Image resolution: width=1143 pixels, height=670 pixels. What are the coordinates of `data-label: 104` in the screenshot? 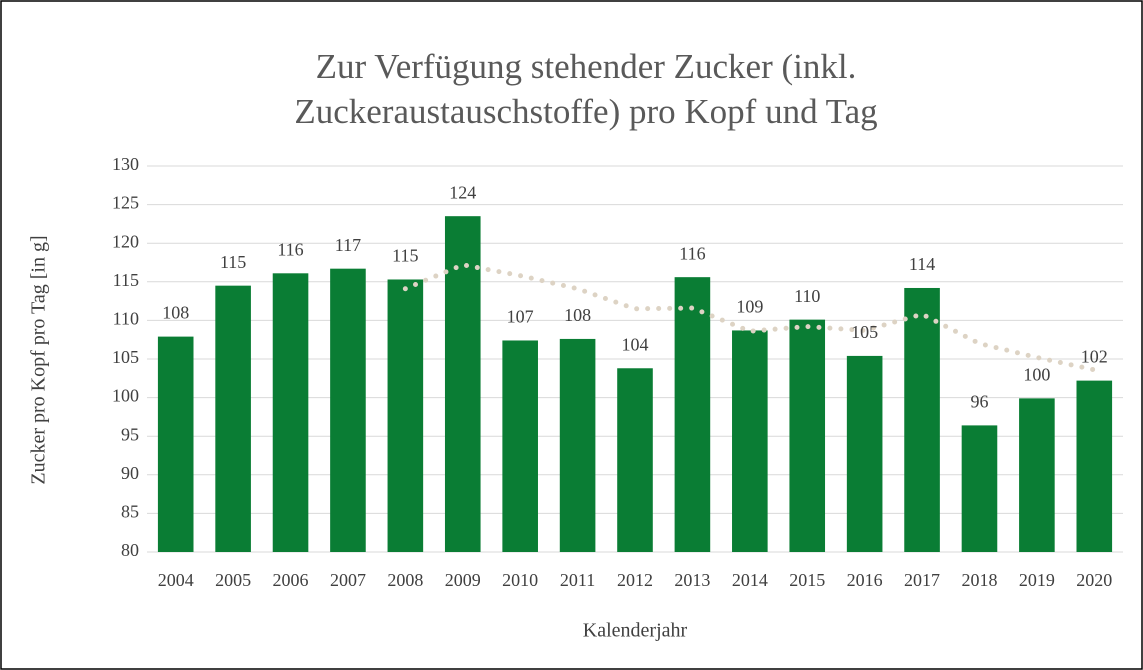 It's located at (635, 344).